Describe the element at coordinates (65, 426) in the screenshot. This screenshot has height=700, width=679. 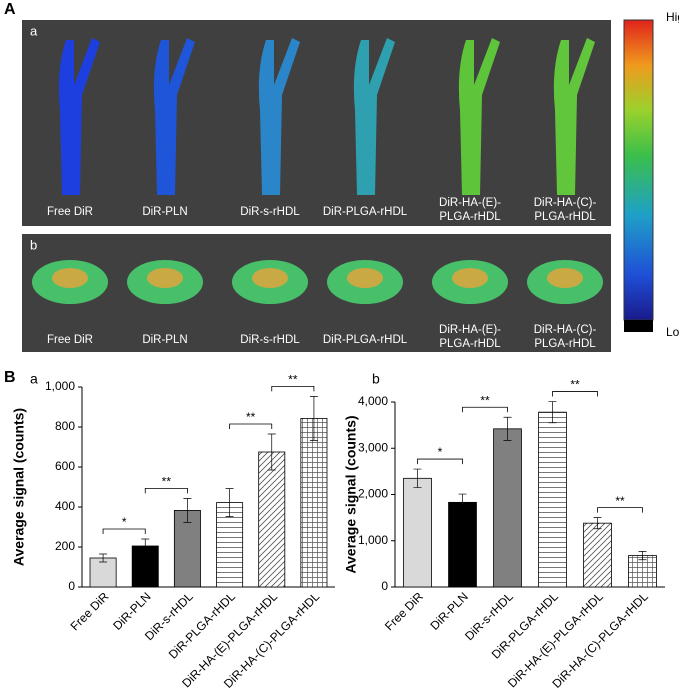
I see `y-tick-label: 800` at that location.